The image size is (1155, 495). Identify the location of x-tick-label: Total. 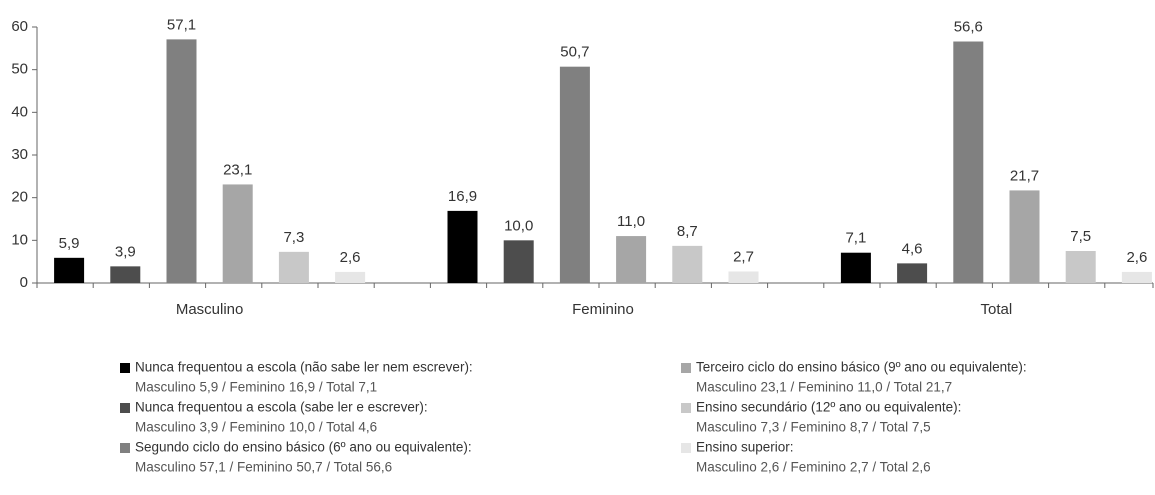
(997, 309).